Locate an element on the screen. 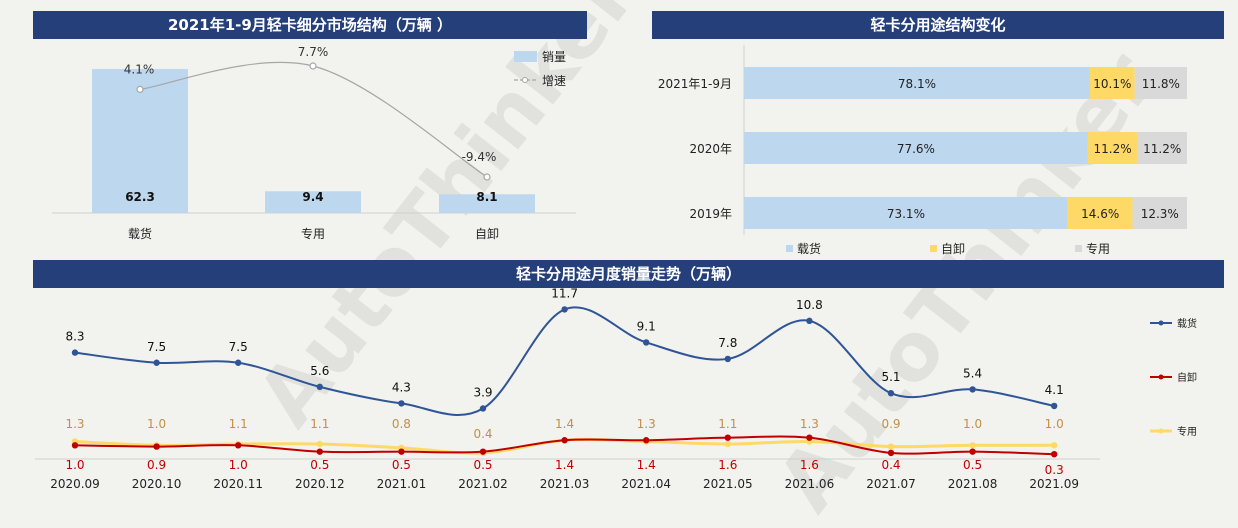 The image size is (1238, 528). bar-自卸 is located at coordinates (487, 203).